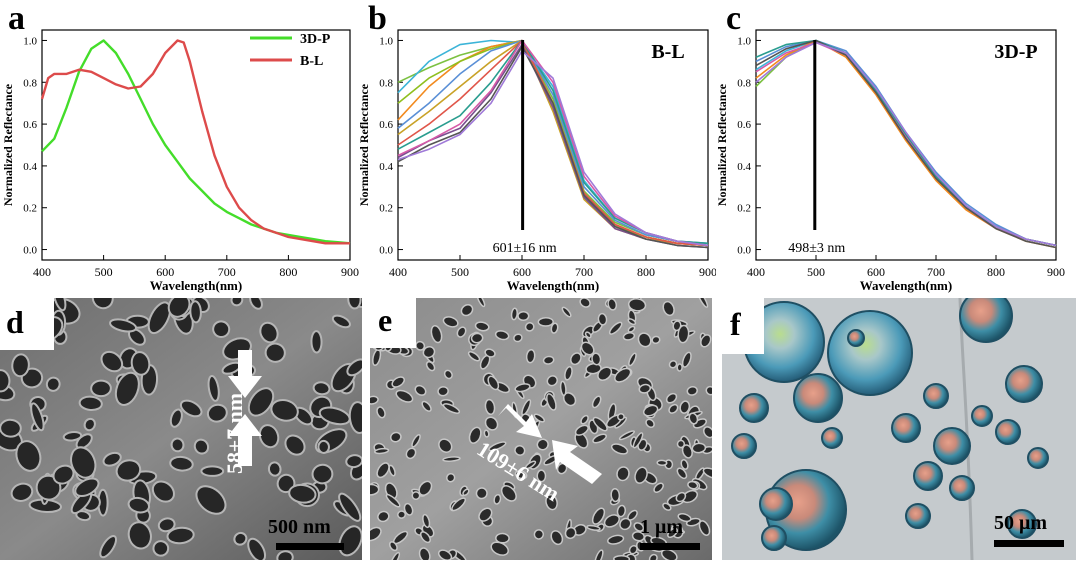 The height and width of the screenshot is (564, 1080). I want to click on y-tick-label: 0.0, so click(30, 251).